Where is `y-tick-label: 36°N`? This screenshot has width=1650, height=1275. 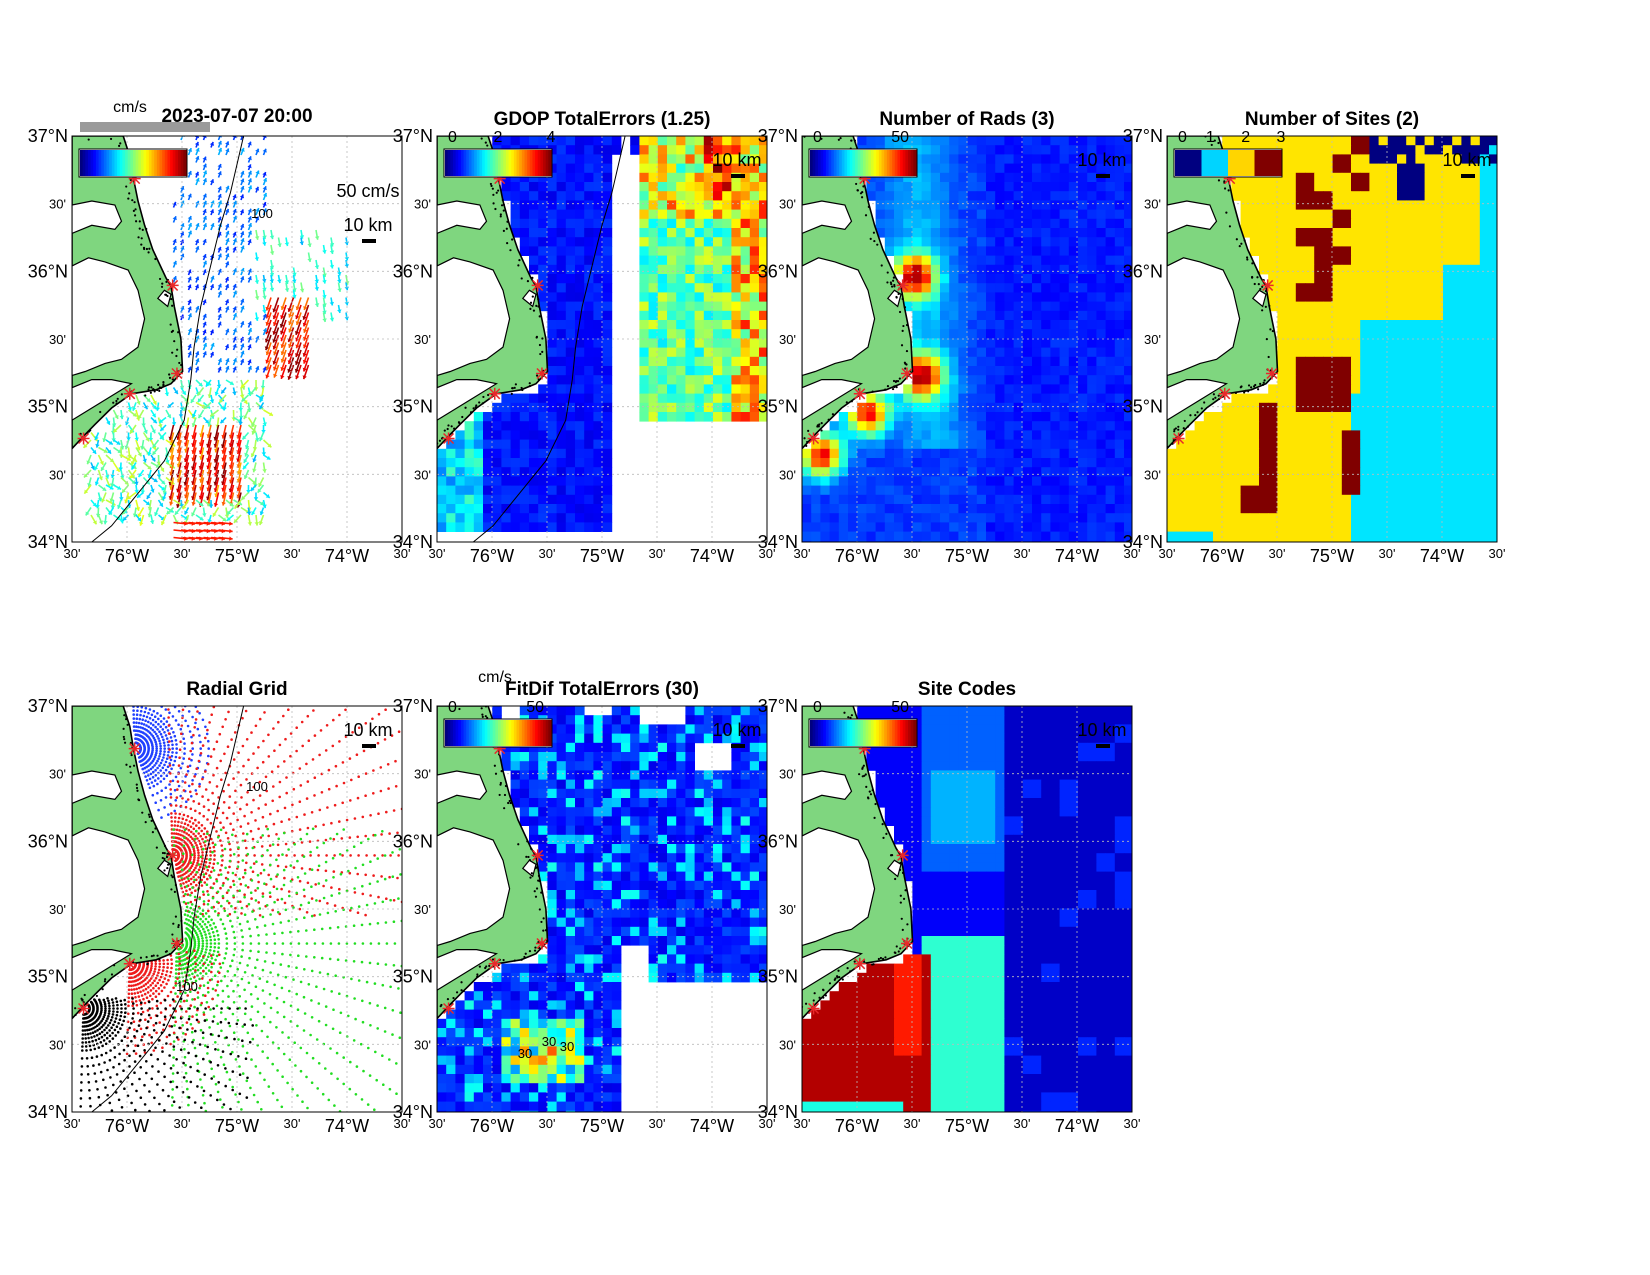 y-tick-label: 36°N is located at coordinates (413, 271).